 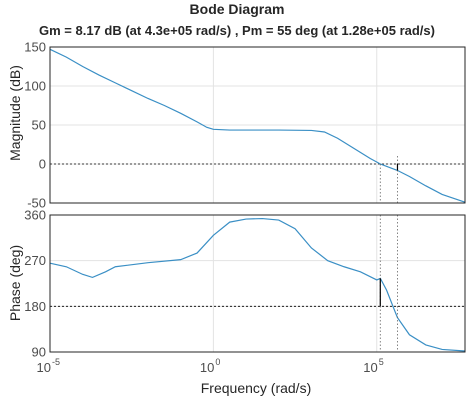 What do you see at coordinates (15, 283) in the screenshot?
I see `phase-axis-label: Phase (deg)` at bounding box center [15, 283].